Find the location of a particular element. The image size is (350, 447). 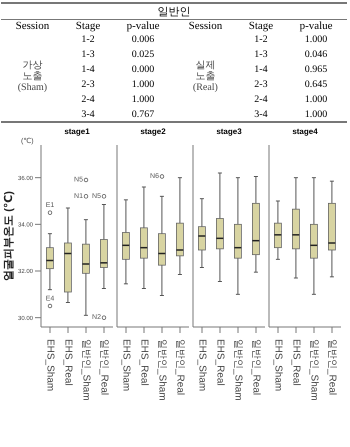

text: 0.046 is located at coordinates (316, 54).